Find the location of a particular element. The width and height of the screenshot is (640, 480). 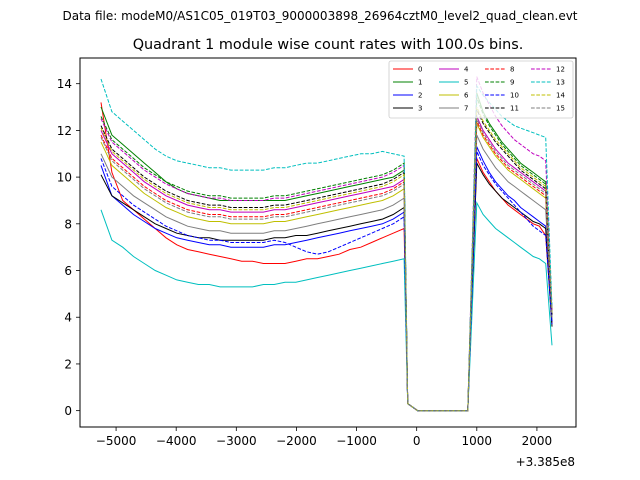

y-tick-label: 14 is located at coordinates (64, 84).